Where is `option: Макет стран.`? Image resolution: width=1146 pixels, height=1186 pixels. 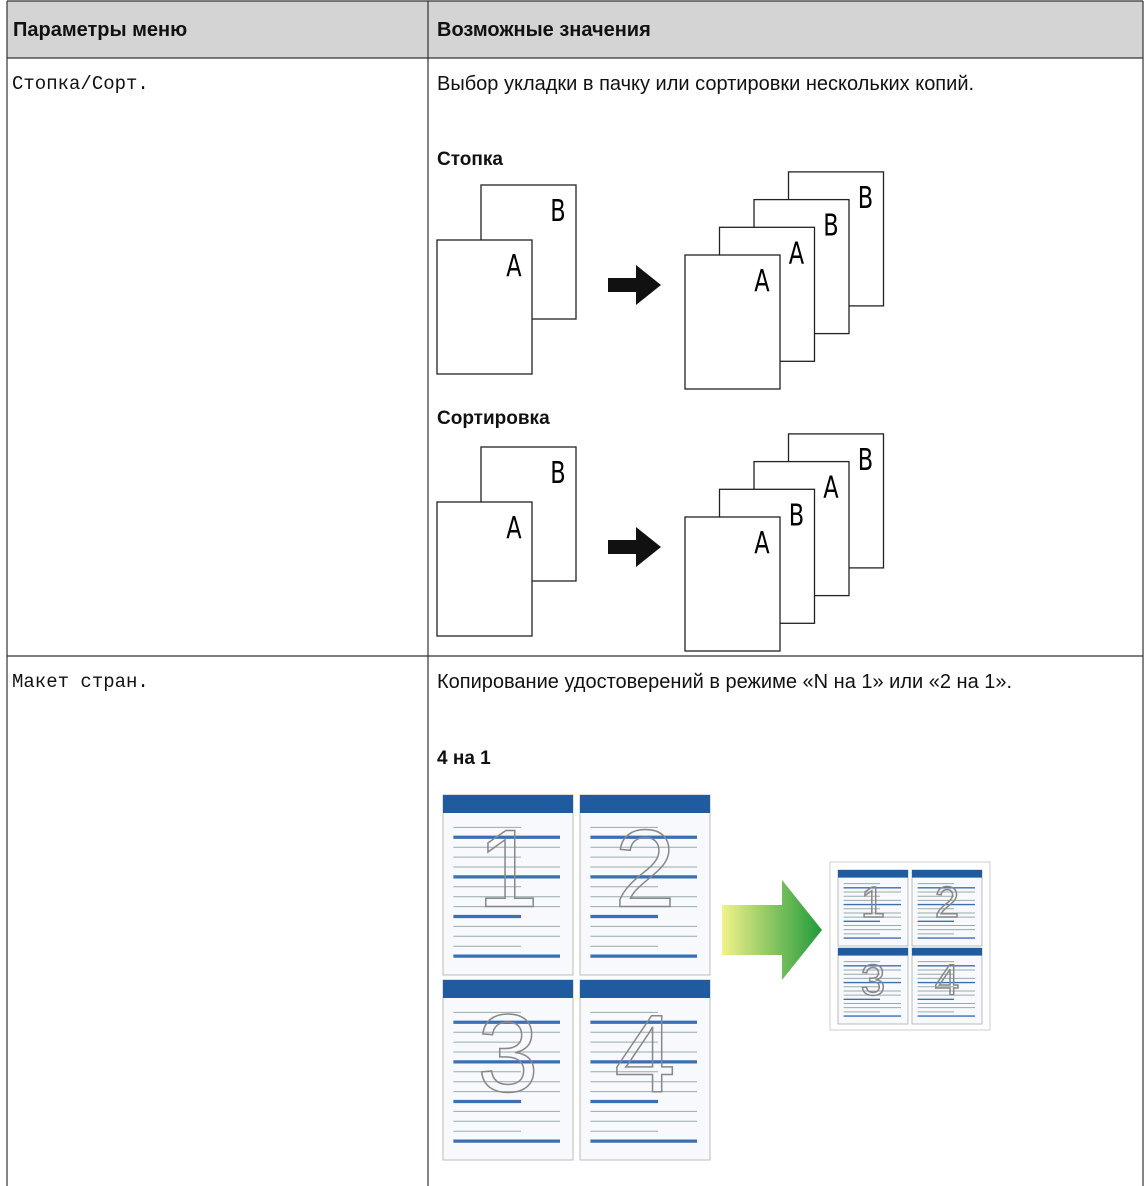 option: Макет стран. is located at coordinates (80, 682).